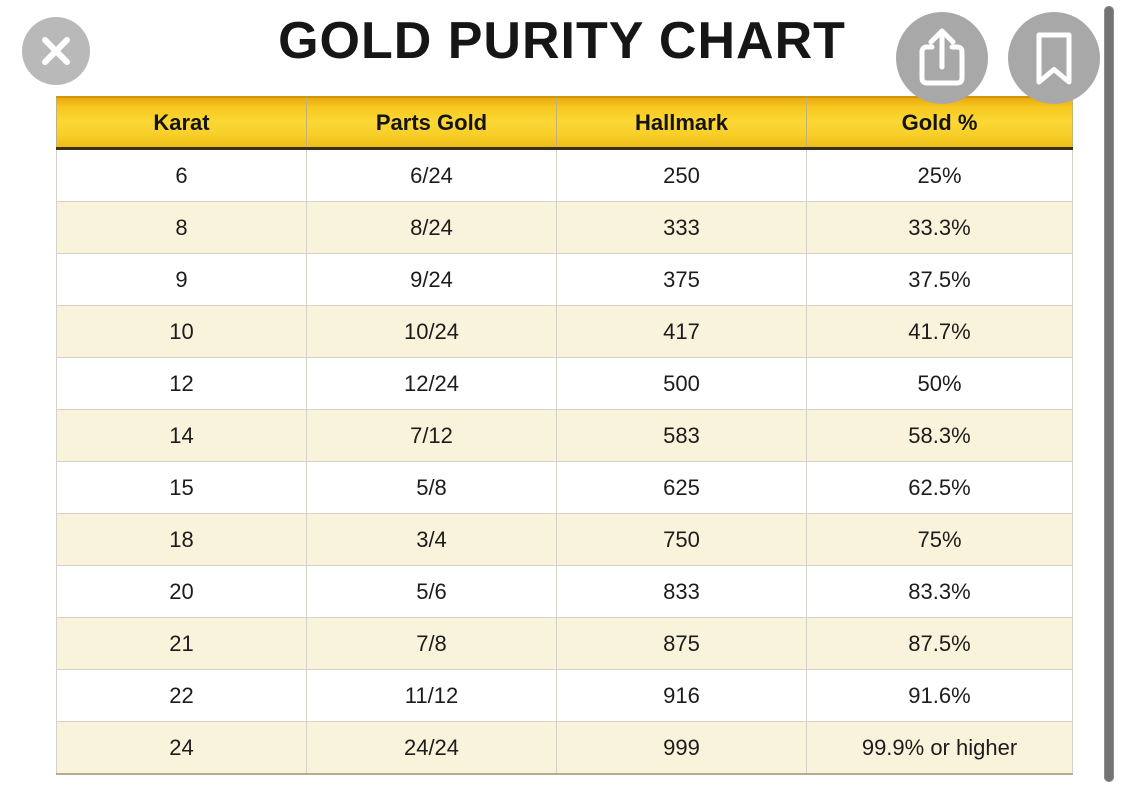  What do you see at coordinates (431, 383) in the screenshot?
I see `table-cell: 12/24` at bounding box center [431, 383].